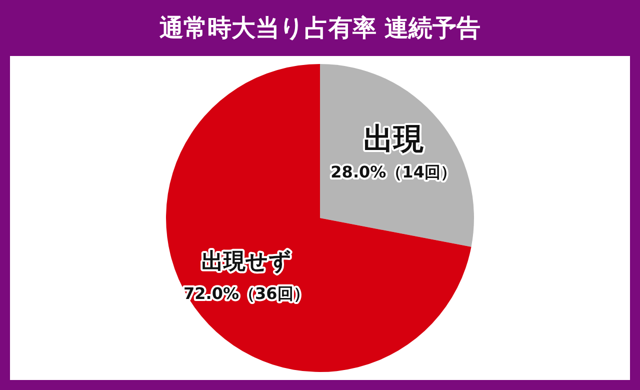 The width and height of the screenshot is (640, 390). What do you see at coordinates (393, 172) in the screenshot?
I see `data-label: 28.0%（14回）` at bounding box center [393, 172].